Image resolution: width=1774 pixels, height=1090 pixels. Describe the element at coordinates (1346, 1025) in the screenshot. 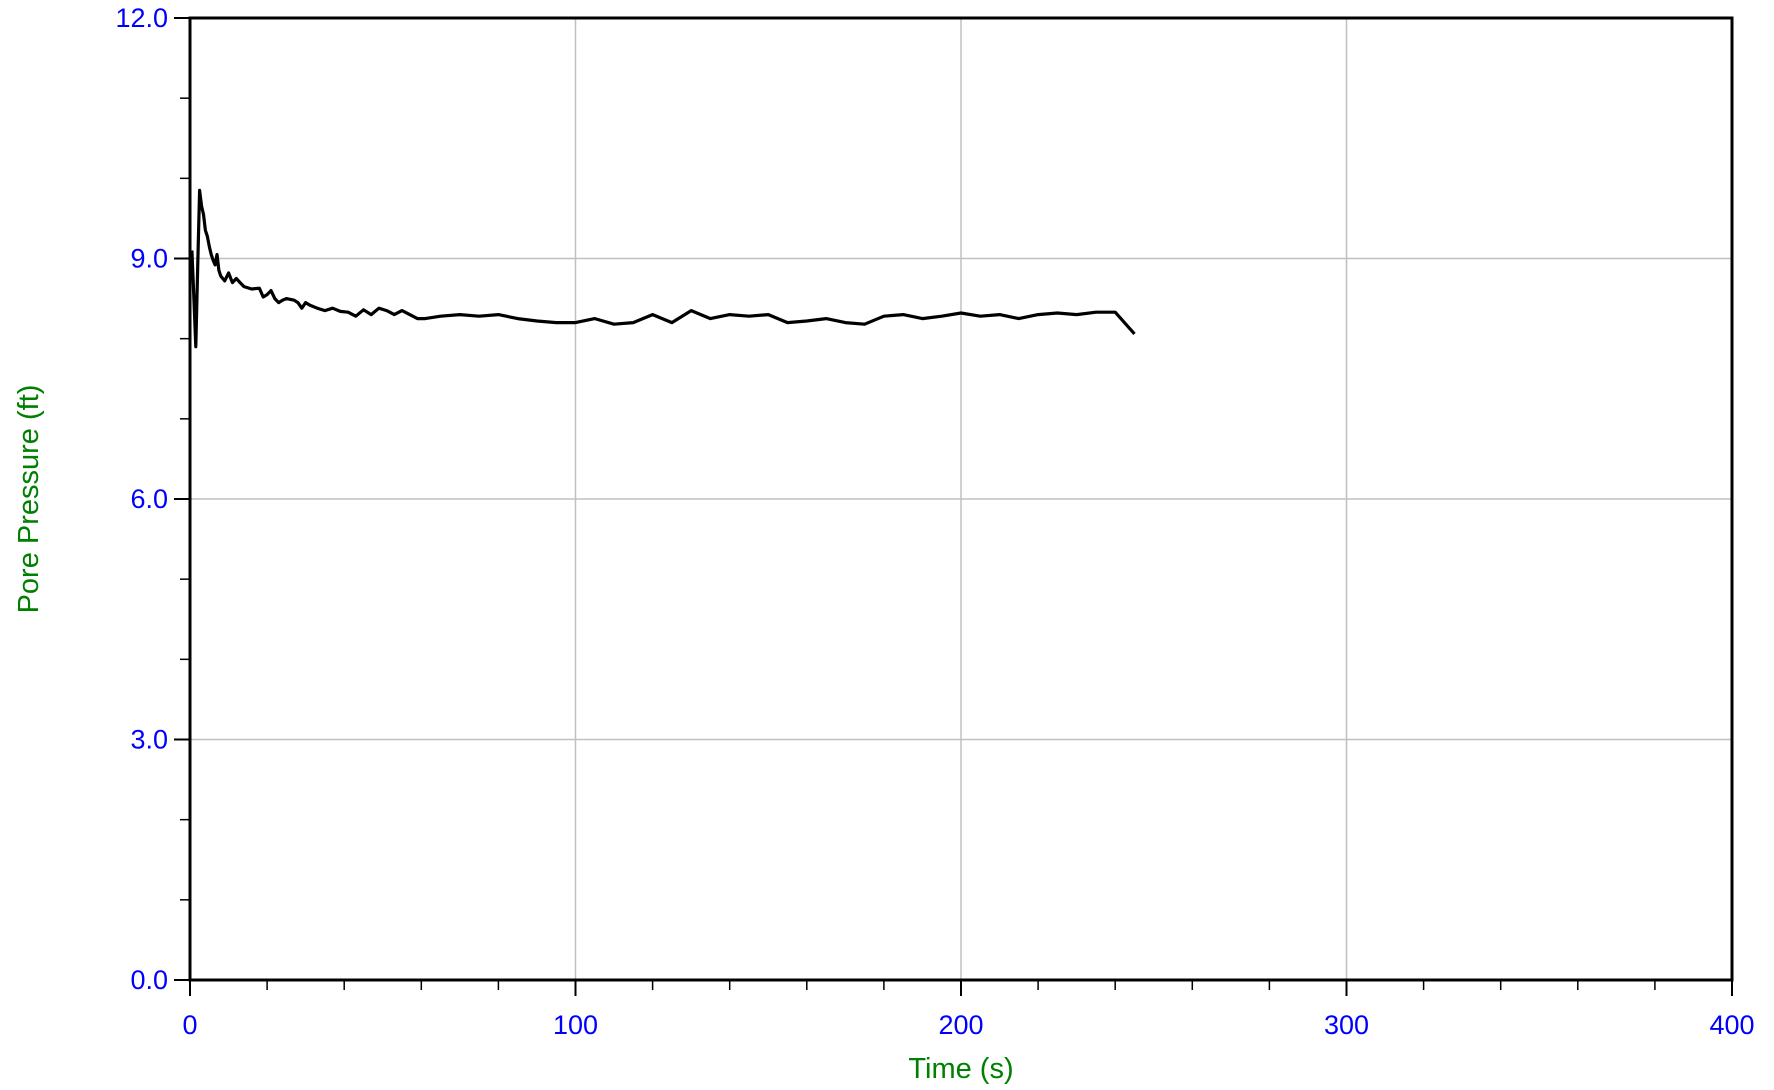

I see `x-tick-label: 300` at that location.